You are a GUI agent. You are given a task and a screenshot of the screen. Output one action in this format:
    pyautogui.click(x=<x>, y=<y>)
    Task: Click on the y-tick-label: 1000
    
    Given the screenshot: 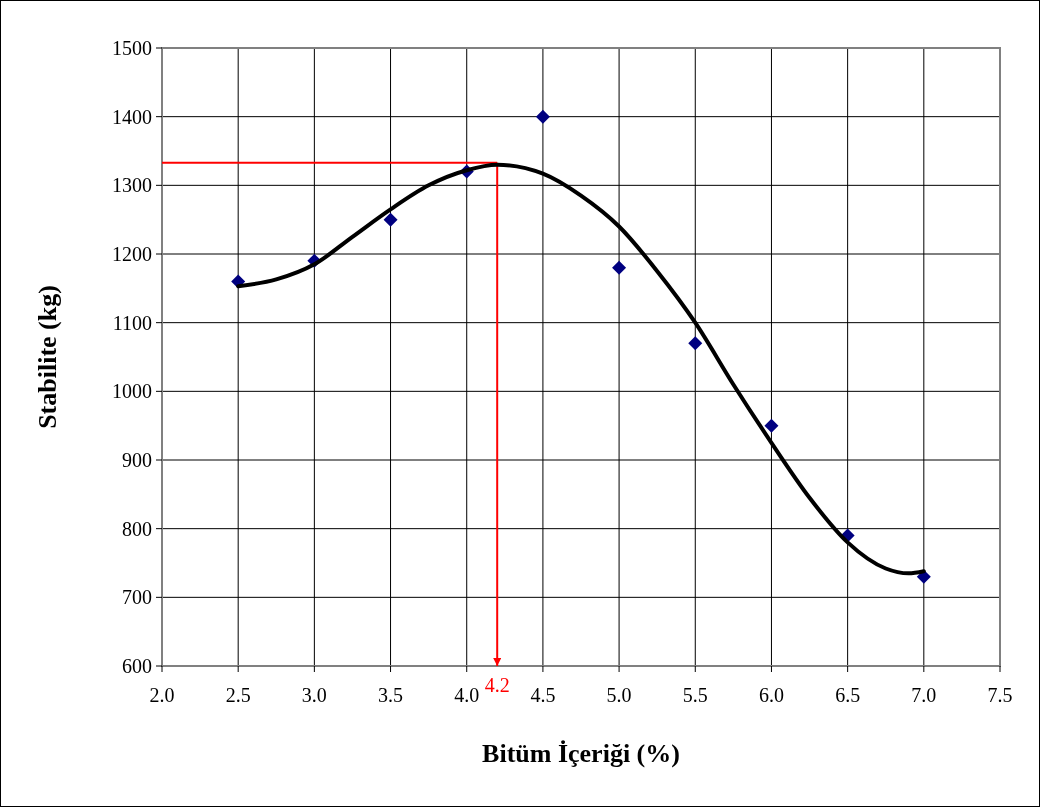 What is the action you would take?
    pyautogui.click(x=132, y=391)
    